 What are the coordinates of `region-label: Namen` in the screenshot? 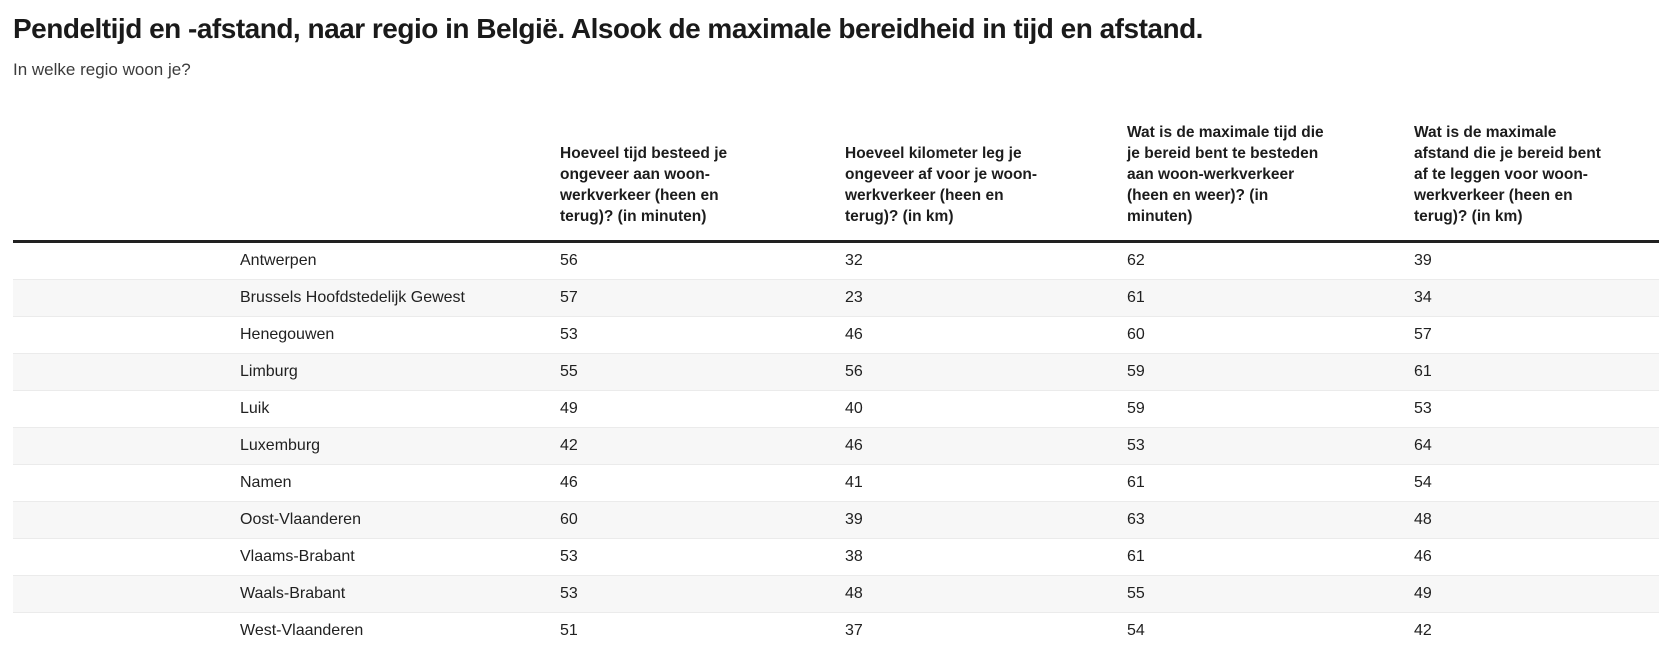 It's located at (266, 482).